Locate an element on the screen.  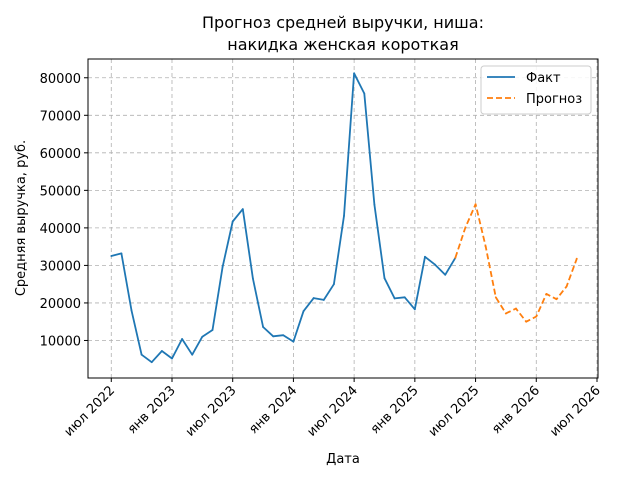
chart-title-line-1: Прогноз средней выручки, ниша: is located at coordinates (343, 22).